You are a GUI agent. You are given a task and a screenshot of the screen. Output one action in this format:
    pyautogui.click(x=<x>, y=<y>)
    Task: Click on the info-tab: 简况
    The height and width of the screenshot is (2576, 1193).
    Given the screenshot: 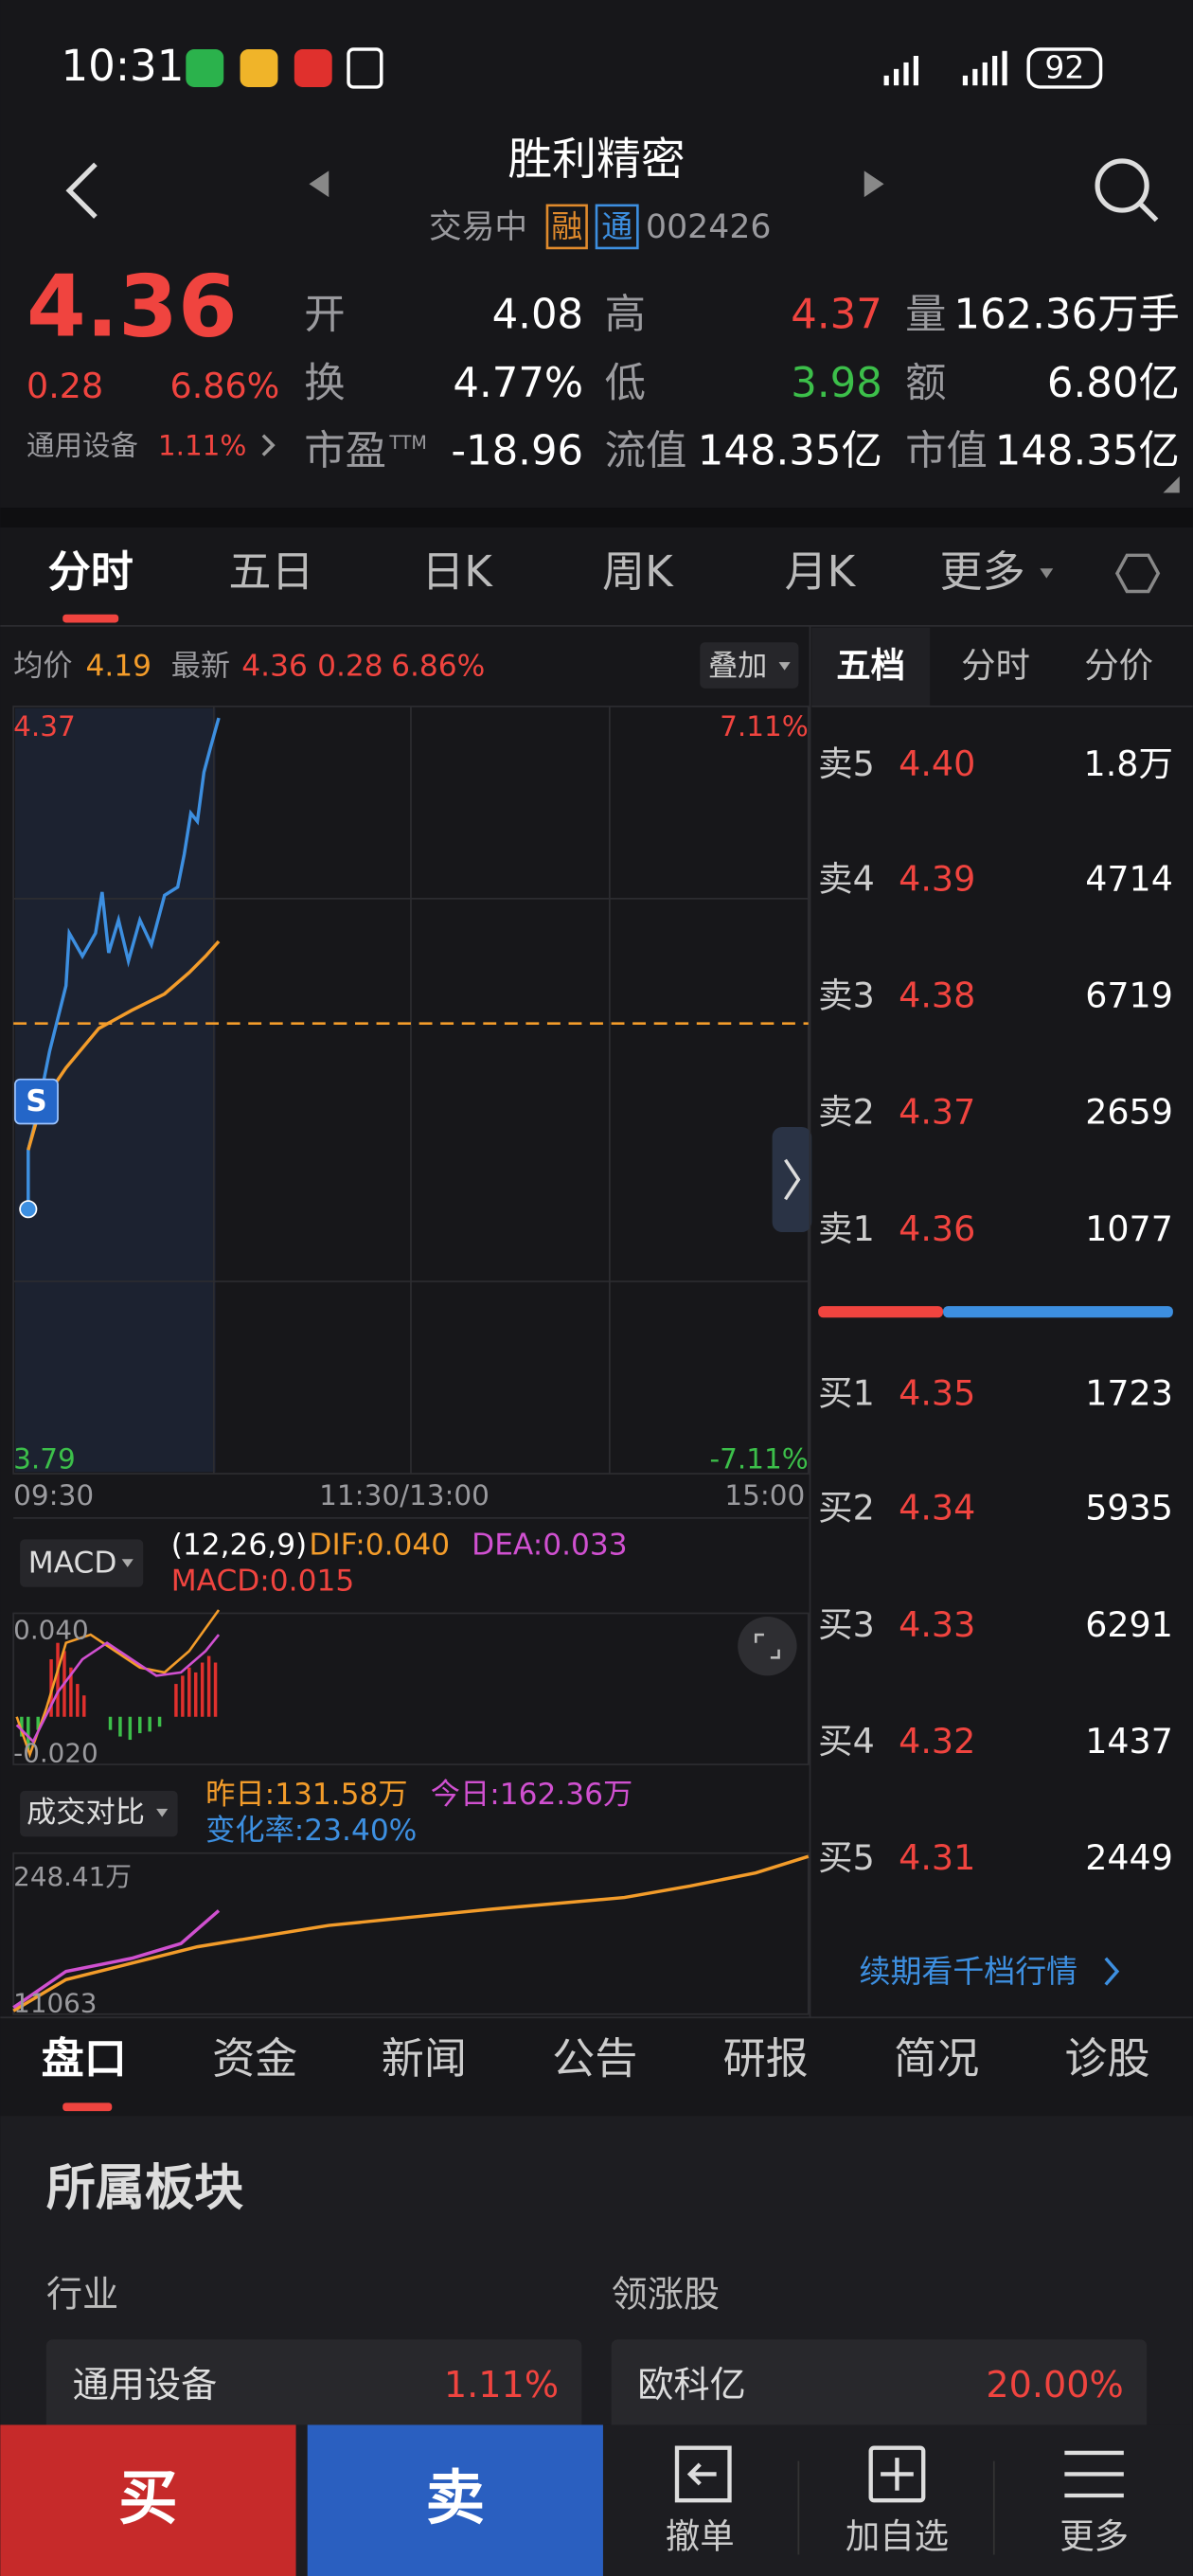 What is the action you would take?
    pyautogui.click(x=936, y=2058)
    